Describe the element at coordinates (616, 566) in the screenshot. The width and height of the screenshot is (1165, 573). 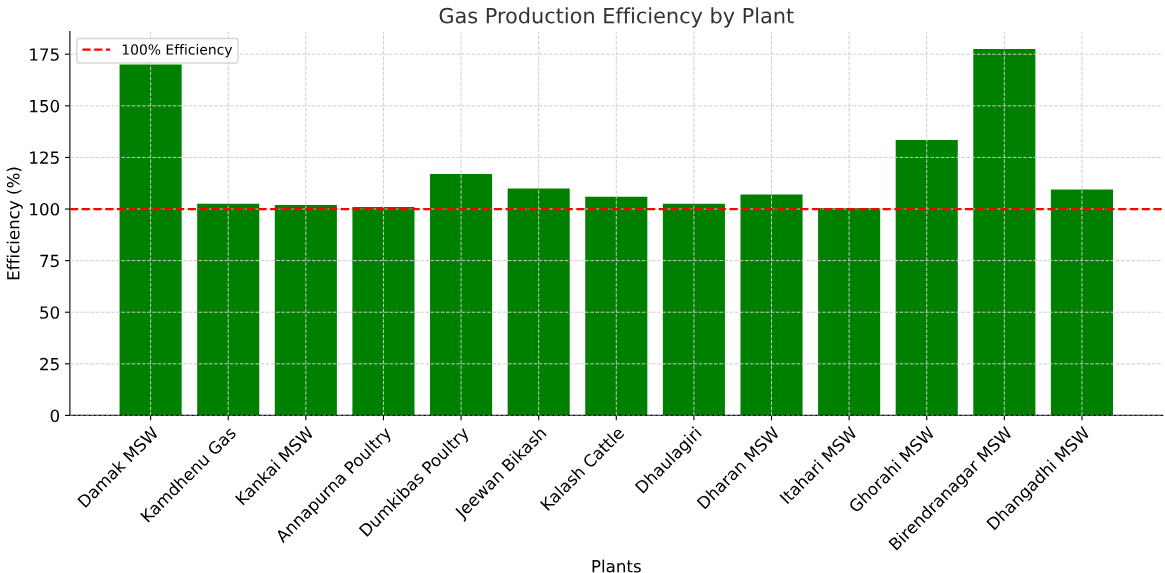
I see `x-axis-title: Plants` at that location.